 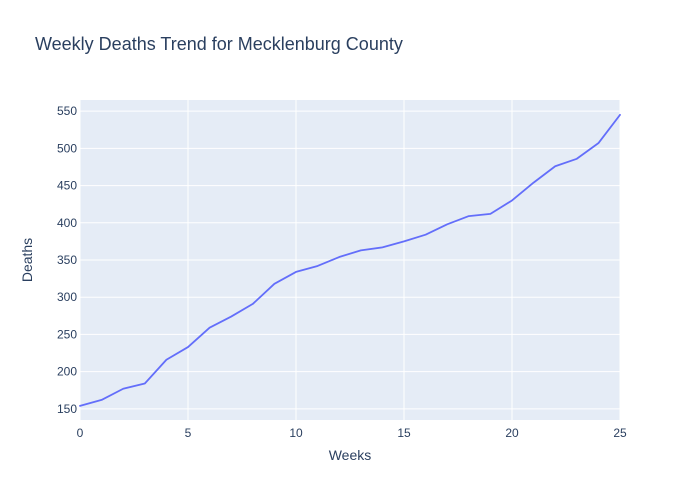 What do you see at coordinates (296, 433) in the screenshot?
I see `x-tick-label: 10` at bounding box center [296, 433].